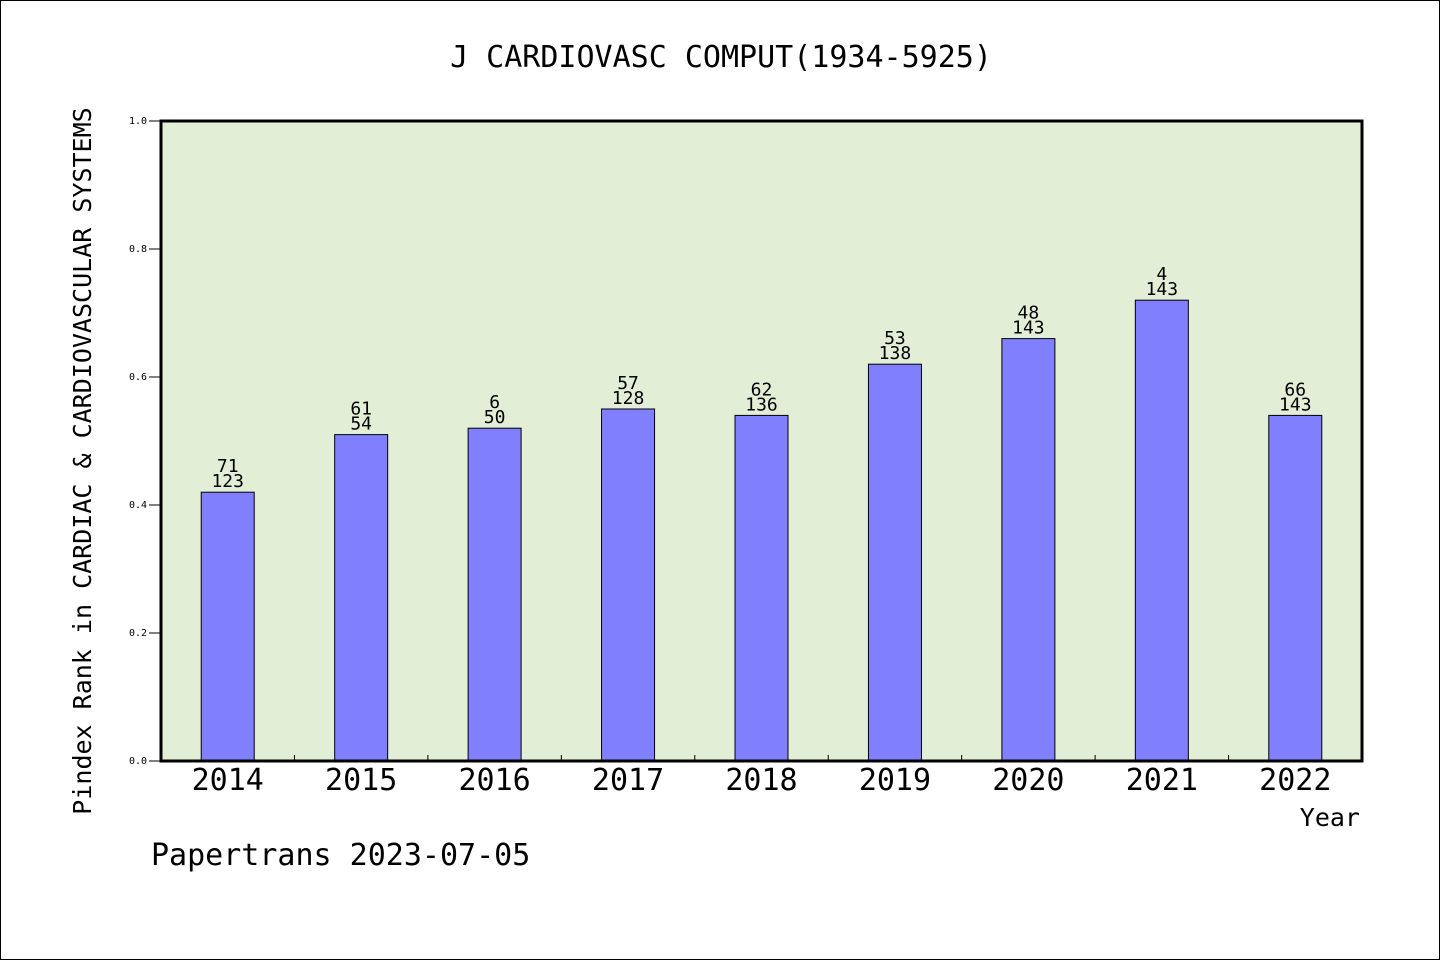  What do you see at coordinates (761, 588) in the screenshot?
I see `bar-2018` at bounding box center [761, 588].